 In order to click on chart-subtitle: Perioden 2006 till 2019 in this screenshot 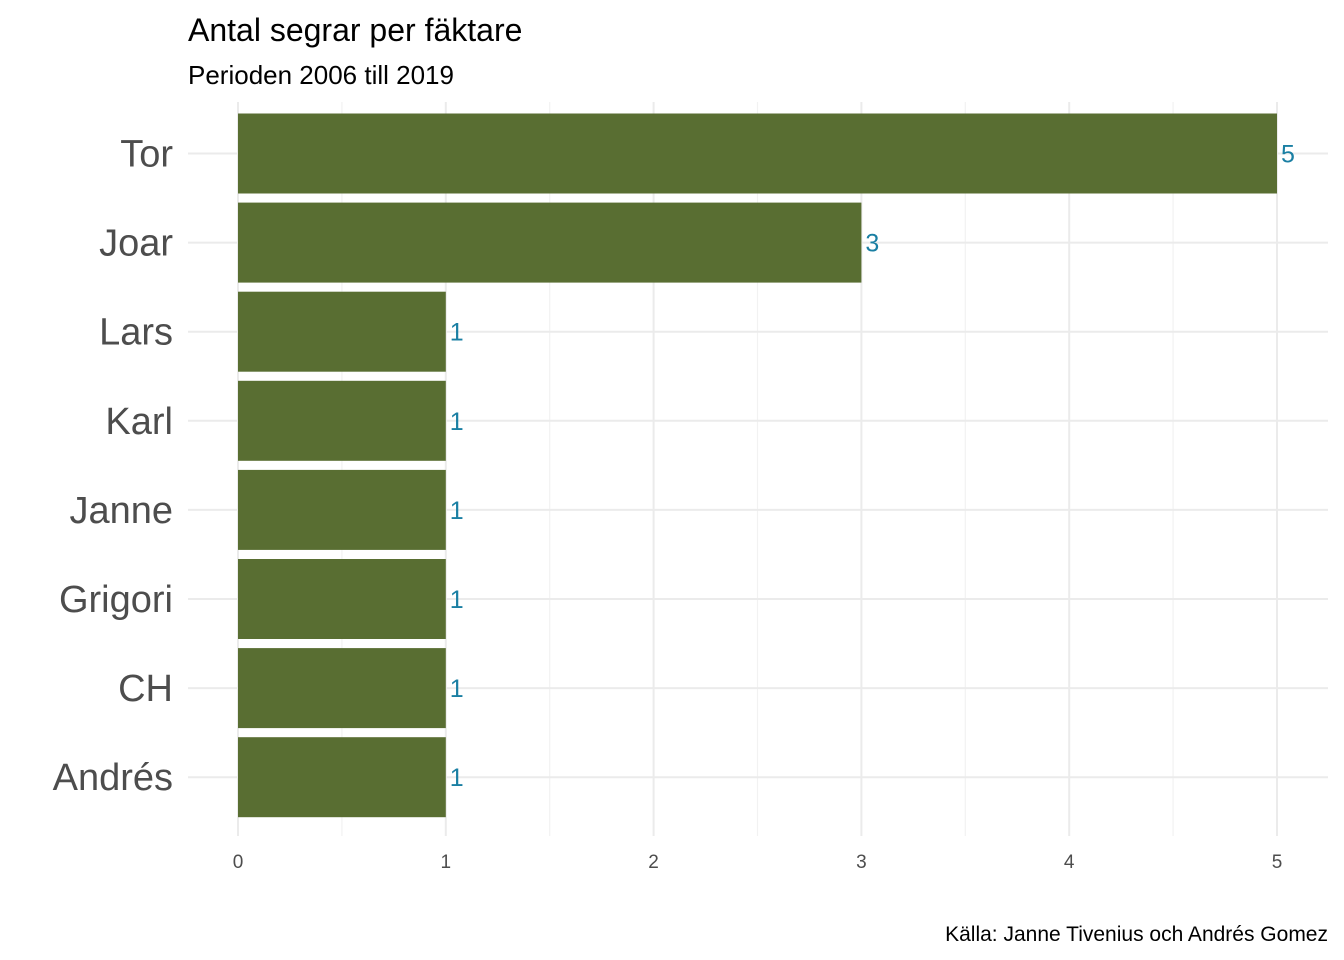, I will do `click(321, 75)`.